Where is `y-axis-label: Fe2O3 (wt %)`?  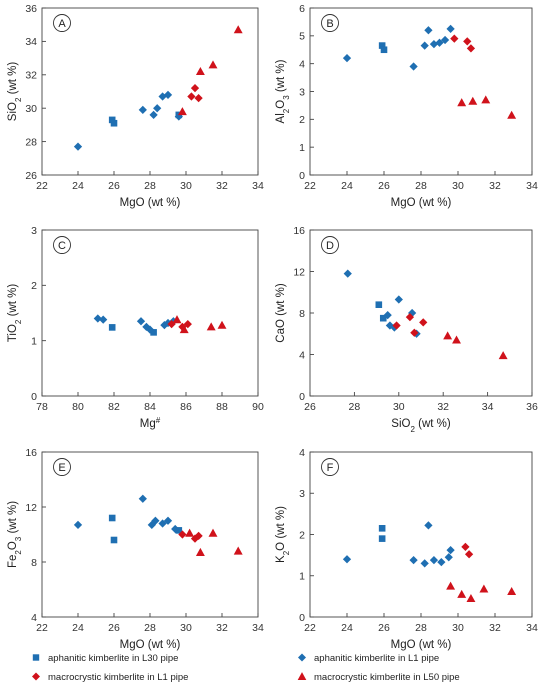
y-axis-label: Fe2O3 (wt %) is located at coordinates (15, 534).